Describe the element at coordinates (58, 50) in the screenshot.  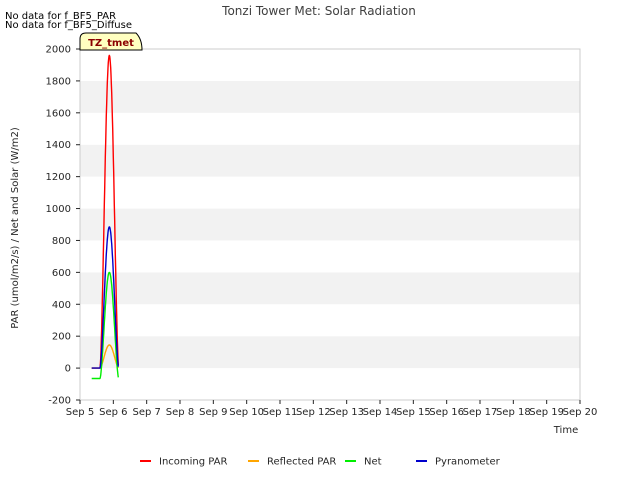
I see `y-tick-label: 2000` at that location.